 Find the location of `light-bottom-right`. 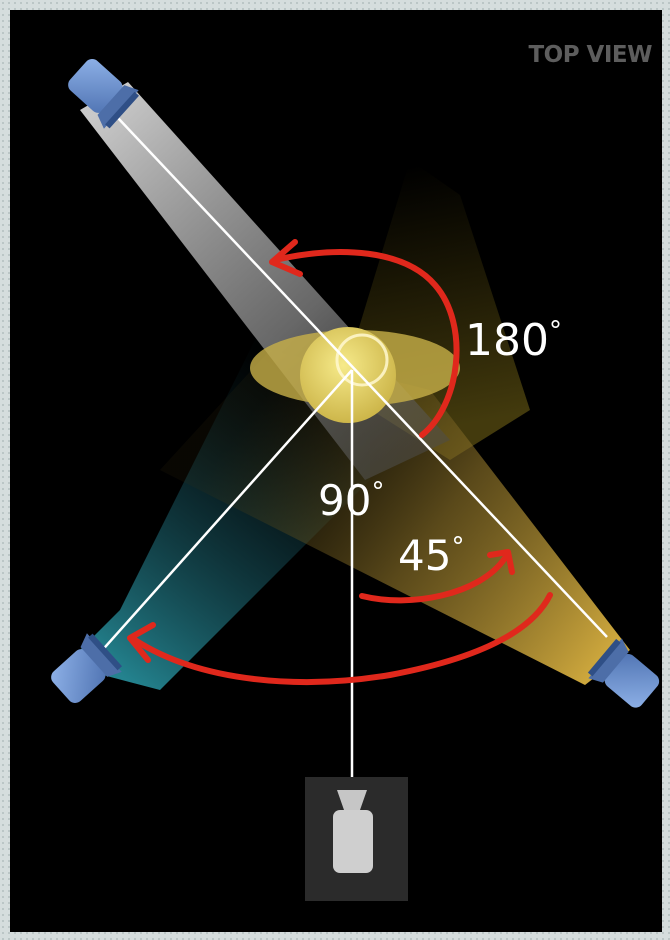

light-bottom-right is located at coordinates (623, 673).